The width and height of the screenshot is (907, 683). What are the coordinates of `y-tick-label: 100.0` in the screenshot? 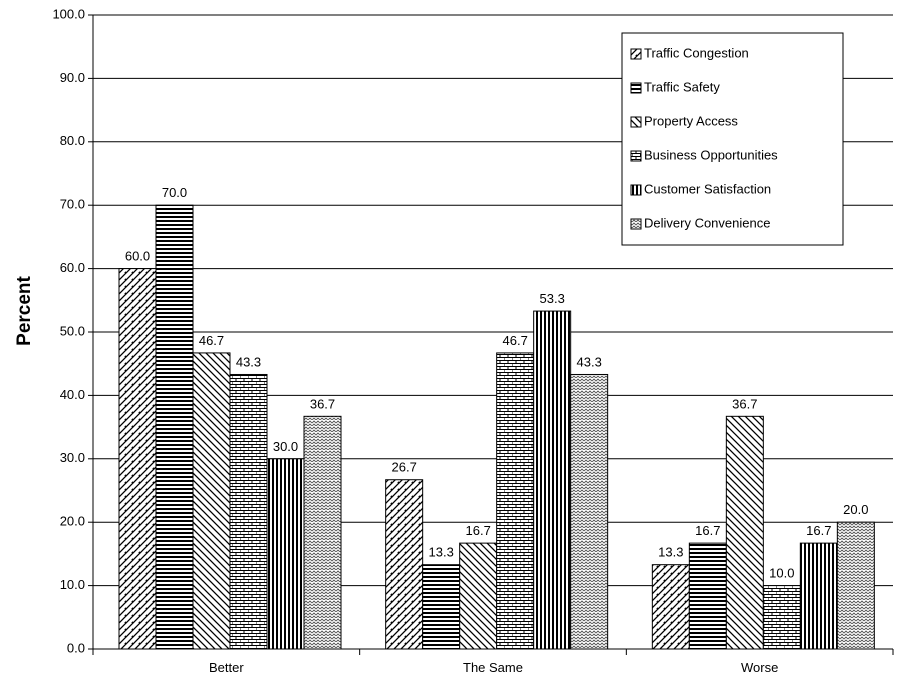 It's located at (68, 13).